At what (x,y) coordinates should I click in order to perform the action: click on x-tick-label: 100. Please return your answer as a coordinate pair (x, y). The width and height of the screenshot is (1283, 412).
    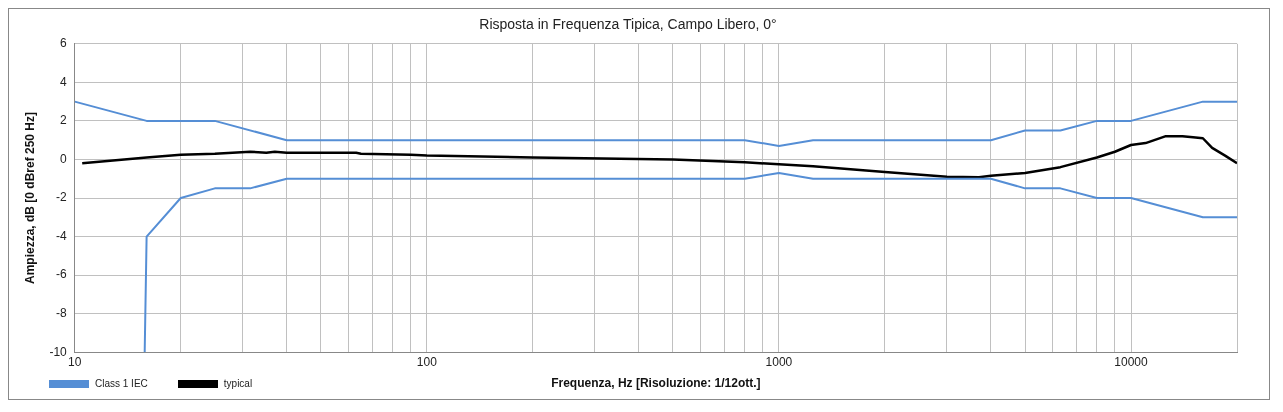
    Looking at the image, I should click on (427, 361).